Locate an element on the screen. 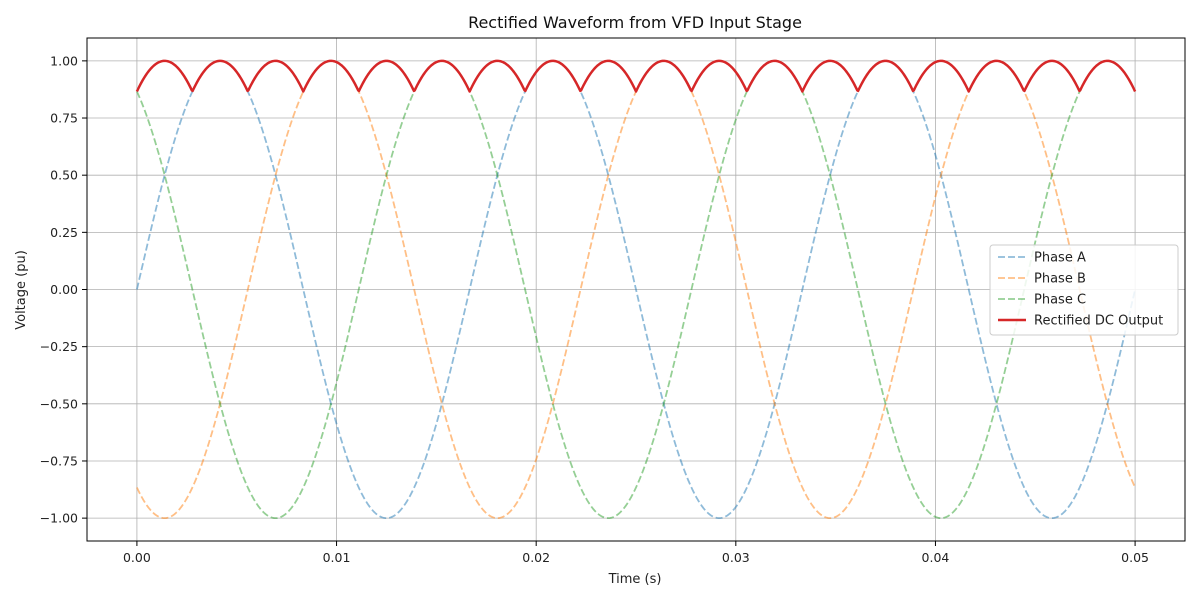 This screenshot has width=1200, height=600. y-tick-label: −1.00 is located at coordinates (59, 518).